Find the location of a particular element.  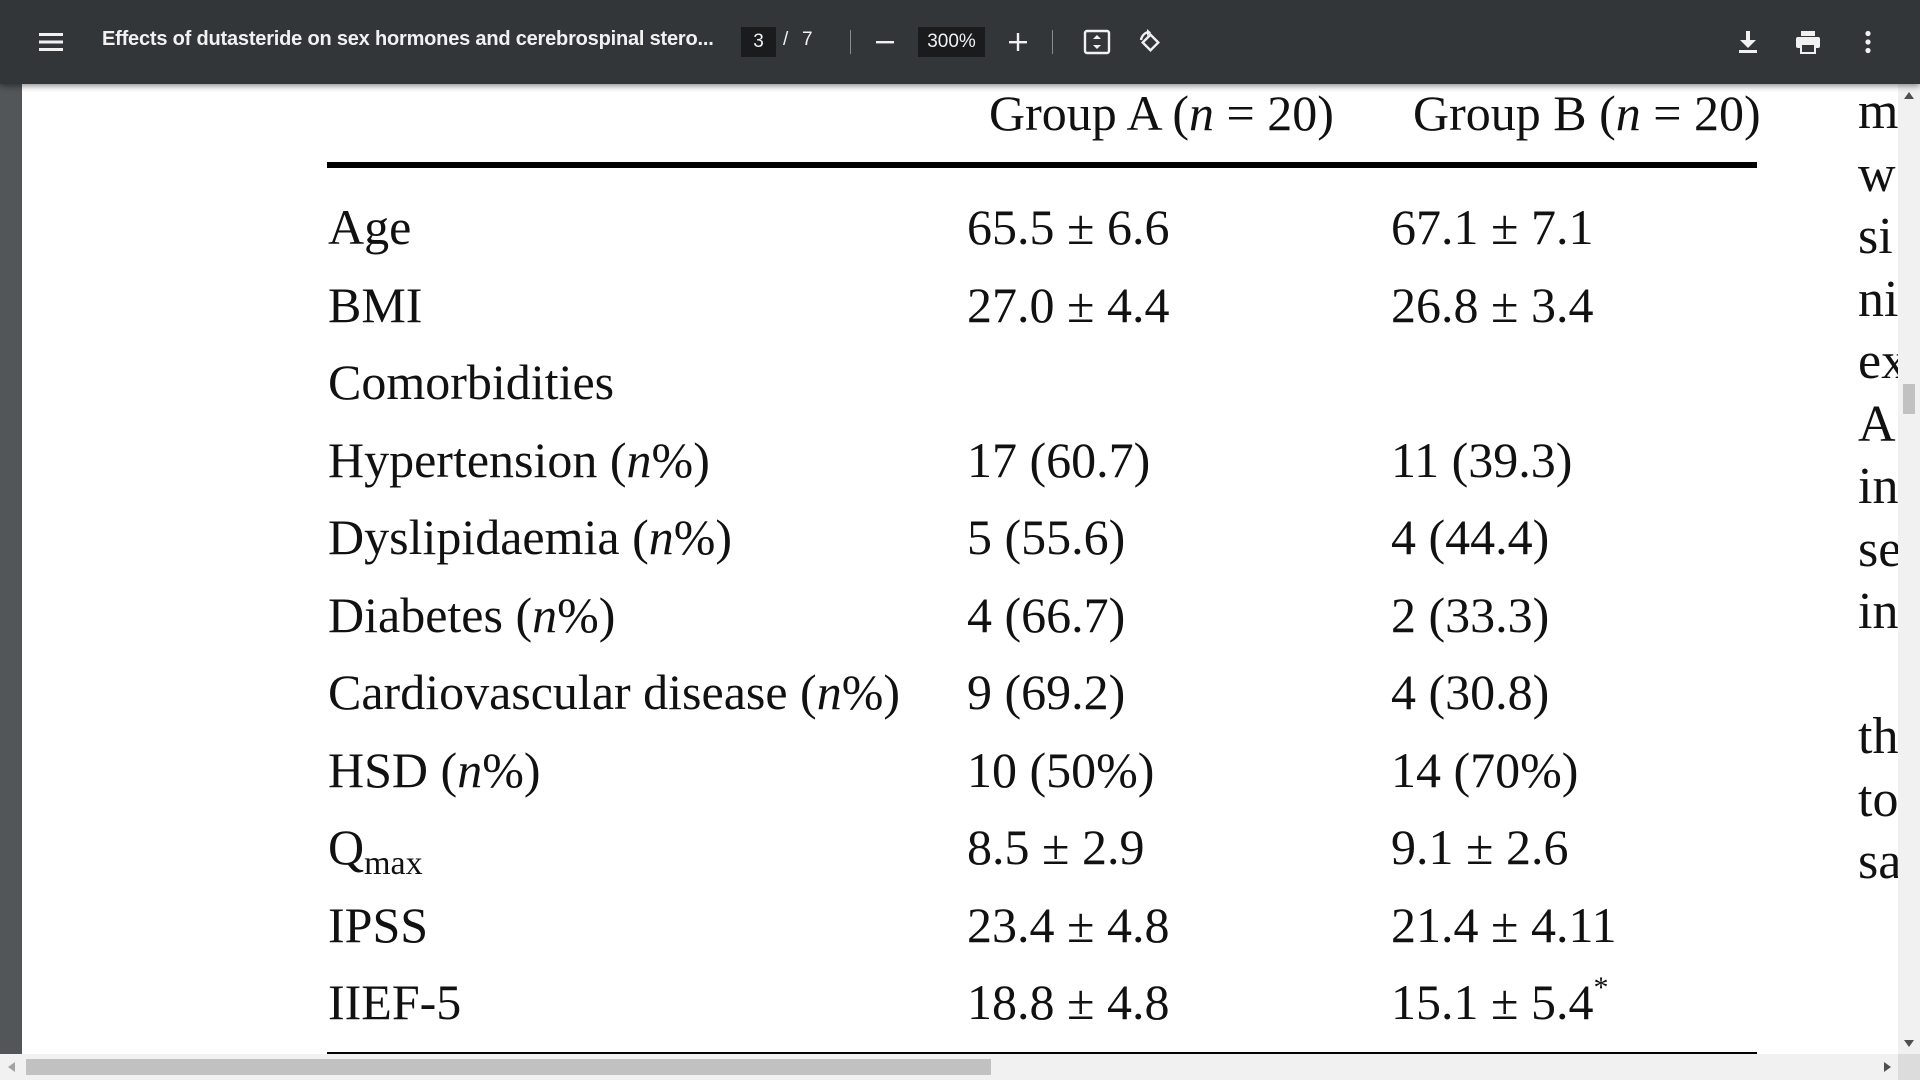

adjacent-text-fragment: th is located at coordinates (1878, 736).